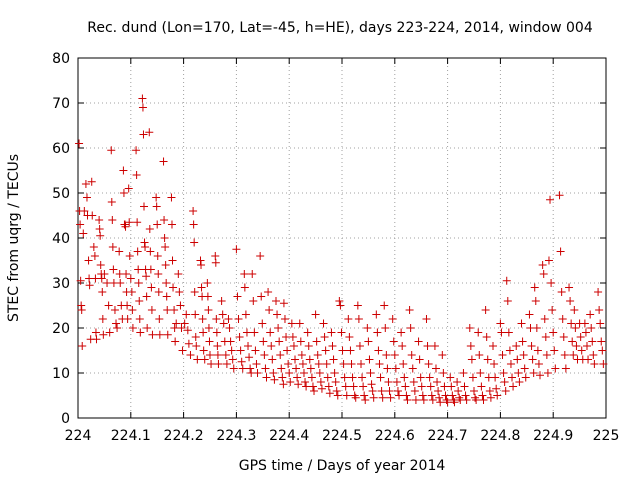  Describe the element at coordinates (131, 436) in the screenshot. I see `x-tick-label: 224.1` at that location.